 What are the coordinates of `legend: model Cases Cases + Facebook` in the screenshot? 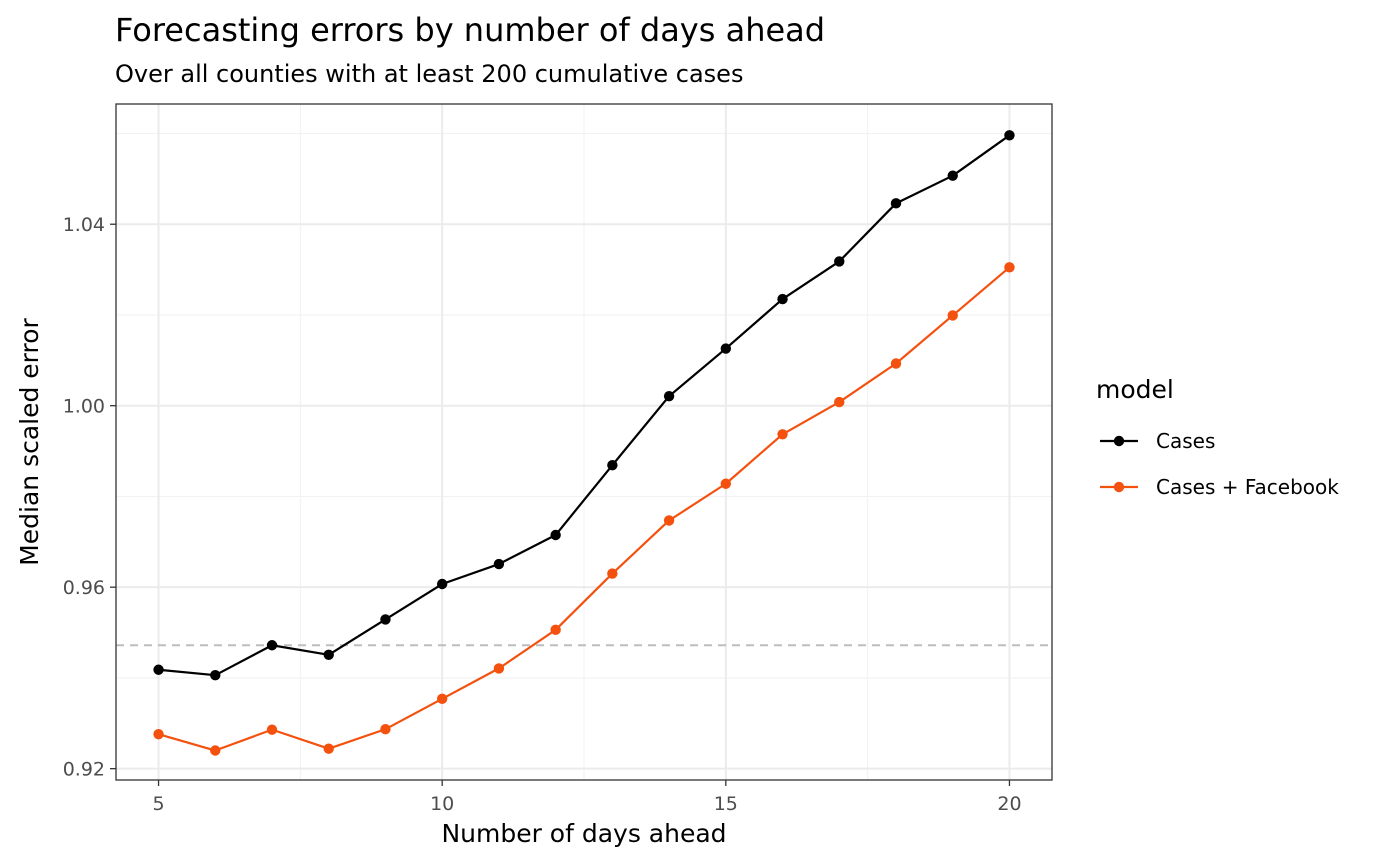 It's located at (1217, 437).